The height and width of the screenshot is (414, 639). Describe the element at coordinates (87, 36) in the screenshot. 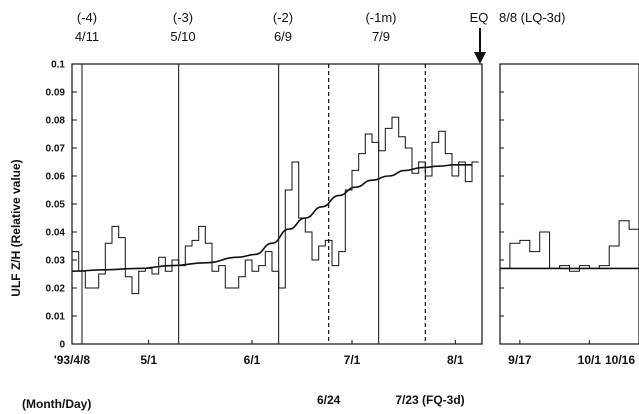

I see `top-annotation-date-1: 4/11` at that location.